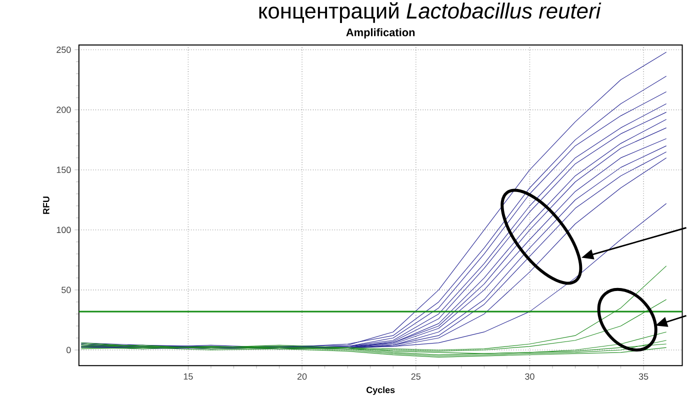 This screenshot has width=687, height=420. What do you see at coordinates (380, 391) in the screenshot?
I see `x-axis-title: Cycles` at bounding box center [380, 391].